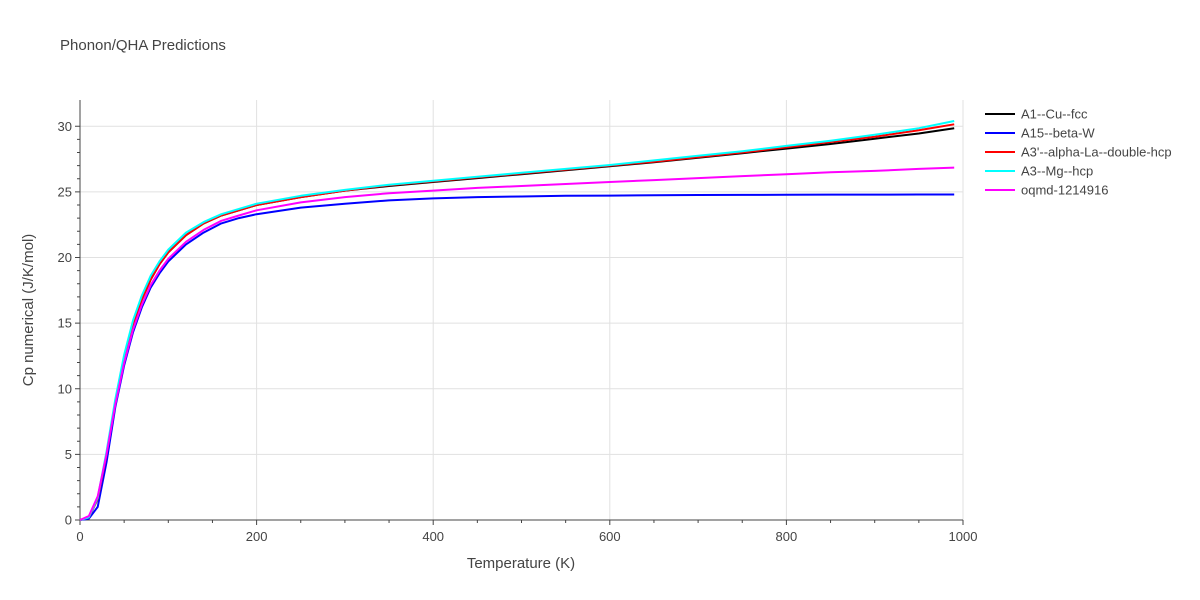  I want to click on x-tick-label: 800, so click(787, 536).